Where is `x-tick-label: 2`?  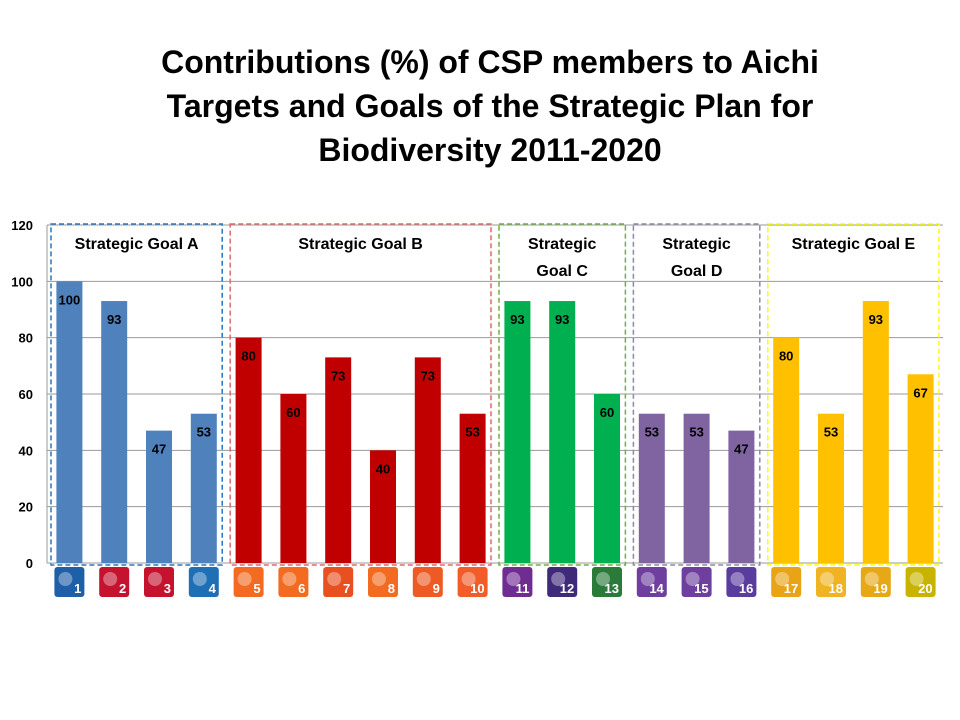
x-tick-label: 2 is located at coordinates (122, 588).